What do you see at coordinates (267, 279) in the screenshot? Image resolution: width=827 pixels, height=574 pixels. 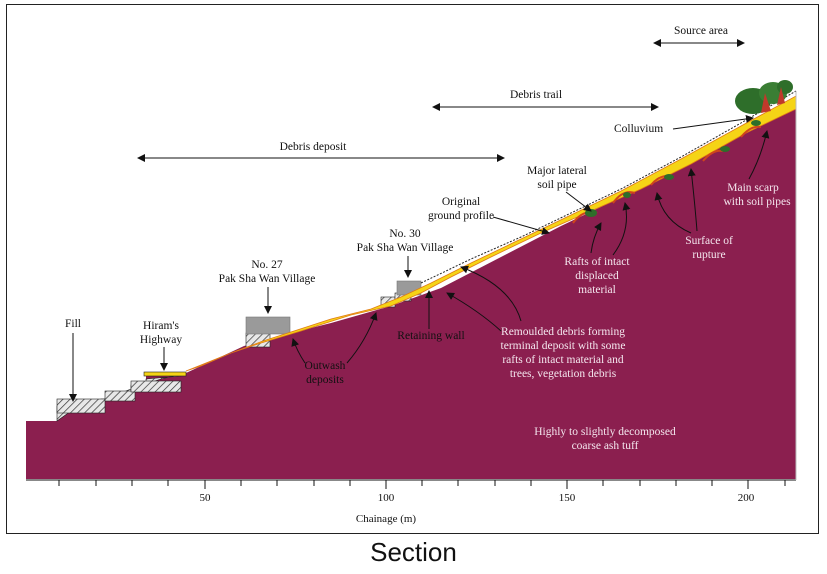 I see `no27-label-2: Pak Sha Wan Village` at bounding box center [267, 279].